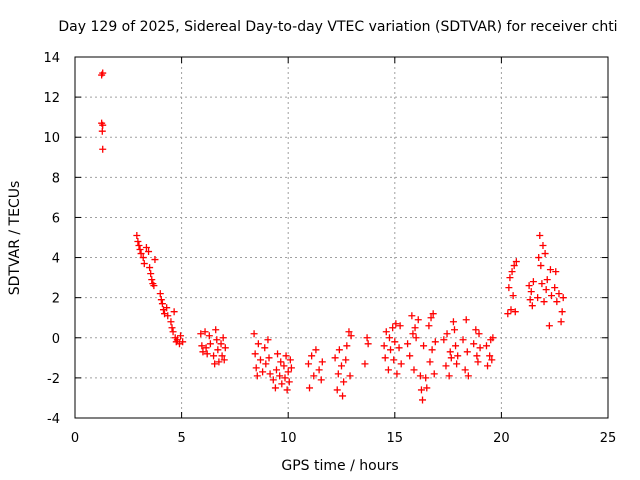 Image resolution: width=640 pixels, height=480 pixels. What do you see at coordinates (56, 178) in the screenshot?
I see `y-tick-label: 8` at bounding box center [56, 178].